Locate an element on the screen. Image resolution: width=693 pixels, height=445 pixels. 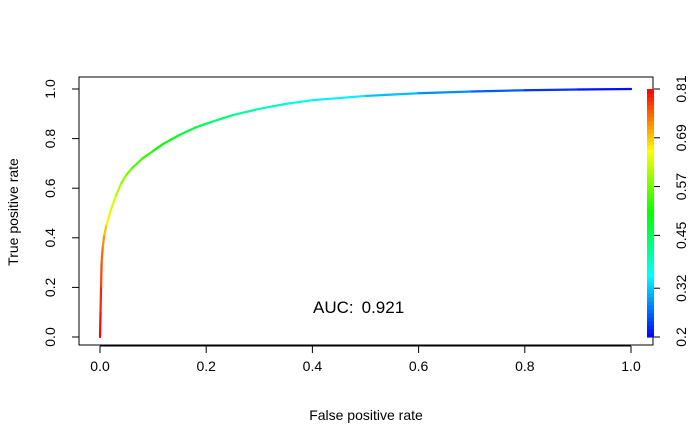
y-axis-title: True positive rate is located at coordinates (13, 212).